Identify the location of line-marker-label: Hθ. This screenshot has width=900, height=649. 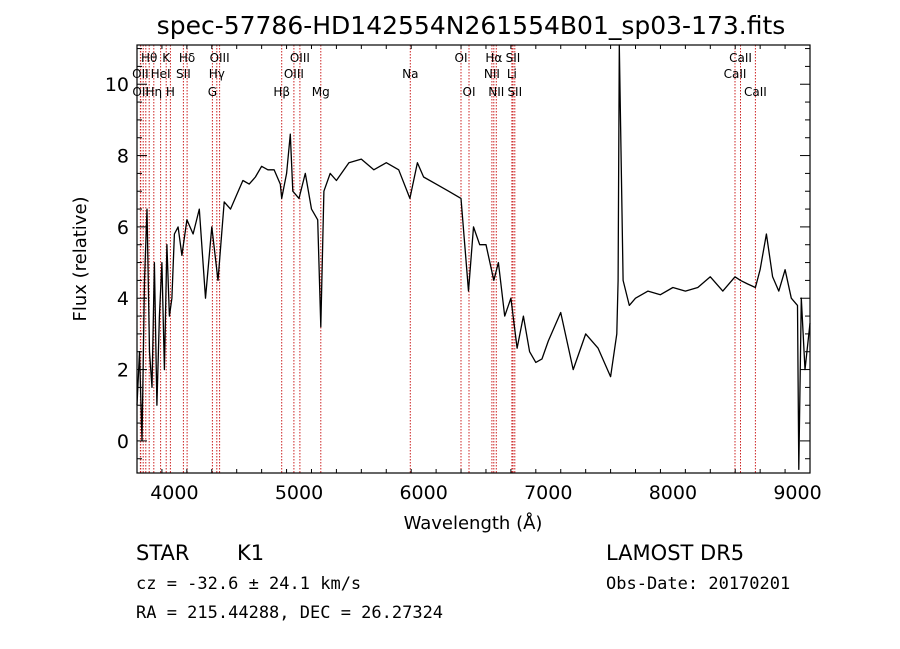
(149, 58).